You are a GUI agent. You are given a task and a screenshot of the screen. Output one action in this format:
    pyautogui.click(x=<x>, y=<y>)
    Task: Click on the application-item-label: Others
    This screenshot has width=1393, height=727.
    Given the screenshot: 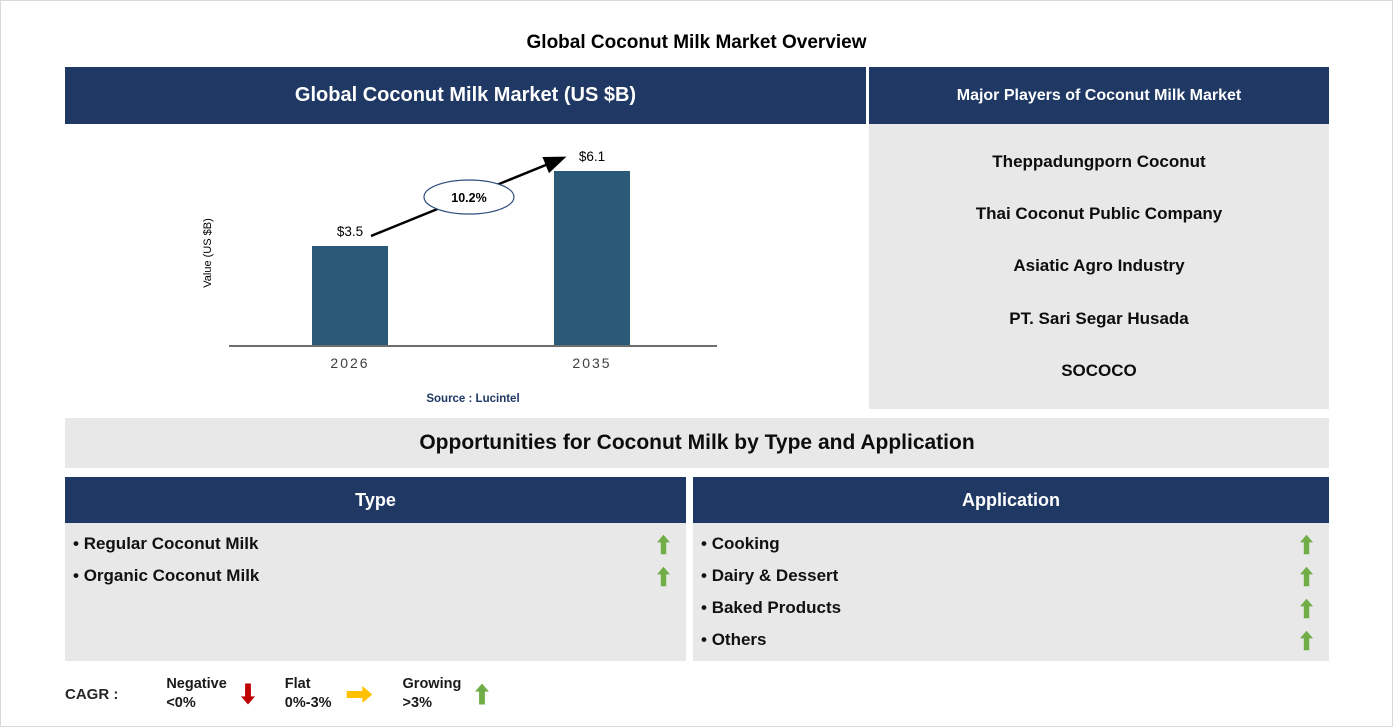 What is the action you would take?
    pyautogui.click(x=734, y=640)
    